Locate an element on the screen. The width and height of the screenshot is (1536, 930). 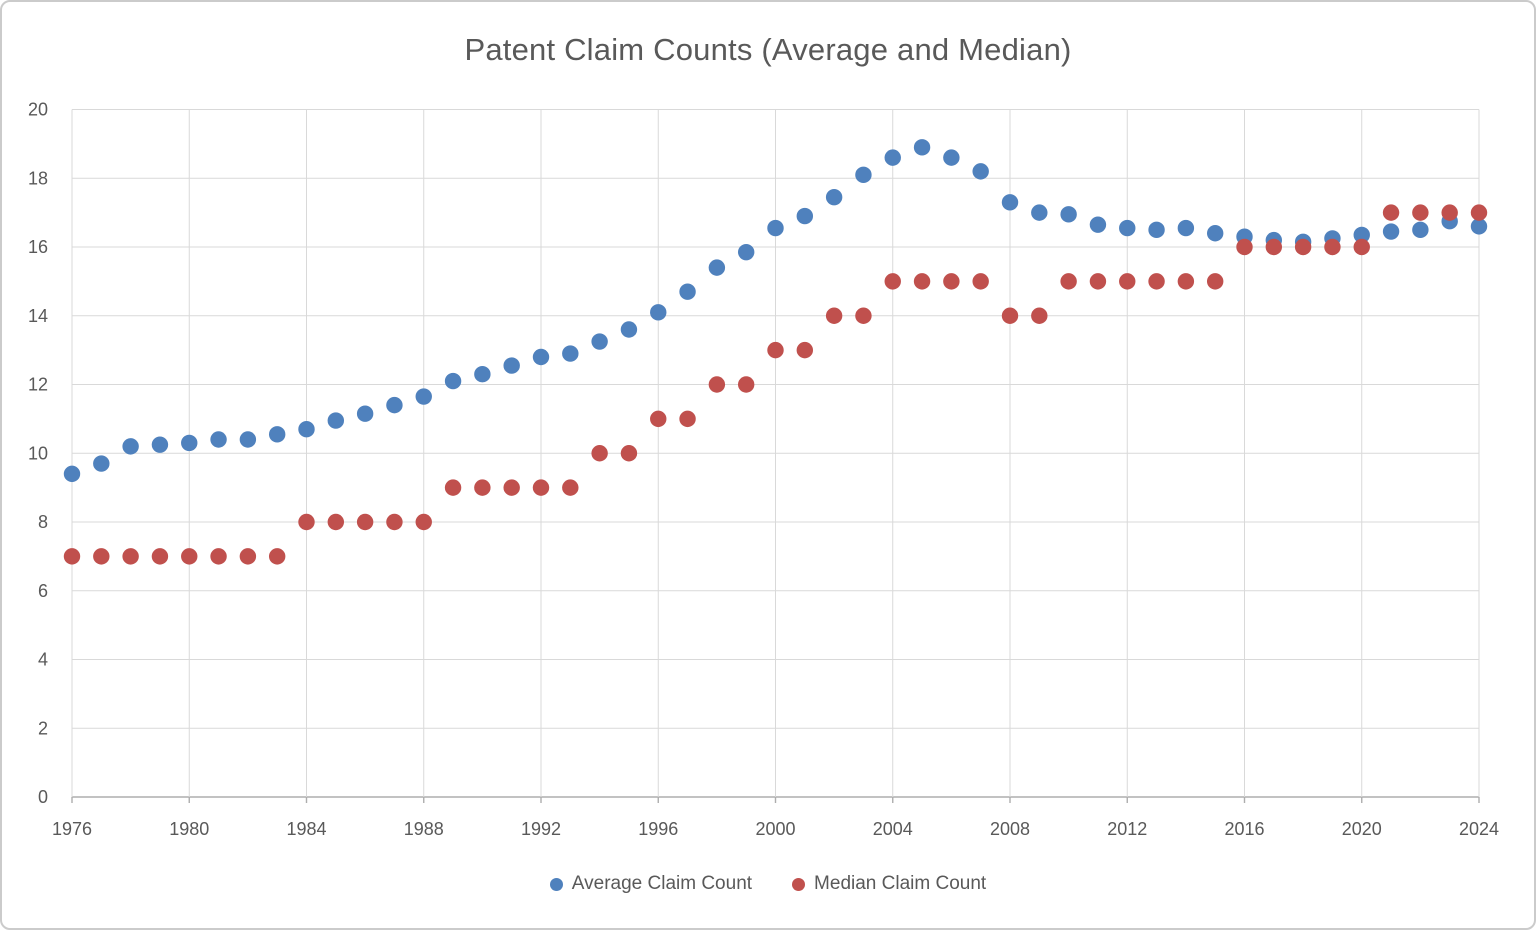
x-tick-label: 1976 is located at coordinates (72, 829).